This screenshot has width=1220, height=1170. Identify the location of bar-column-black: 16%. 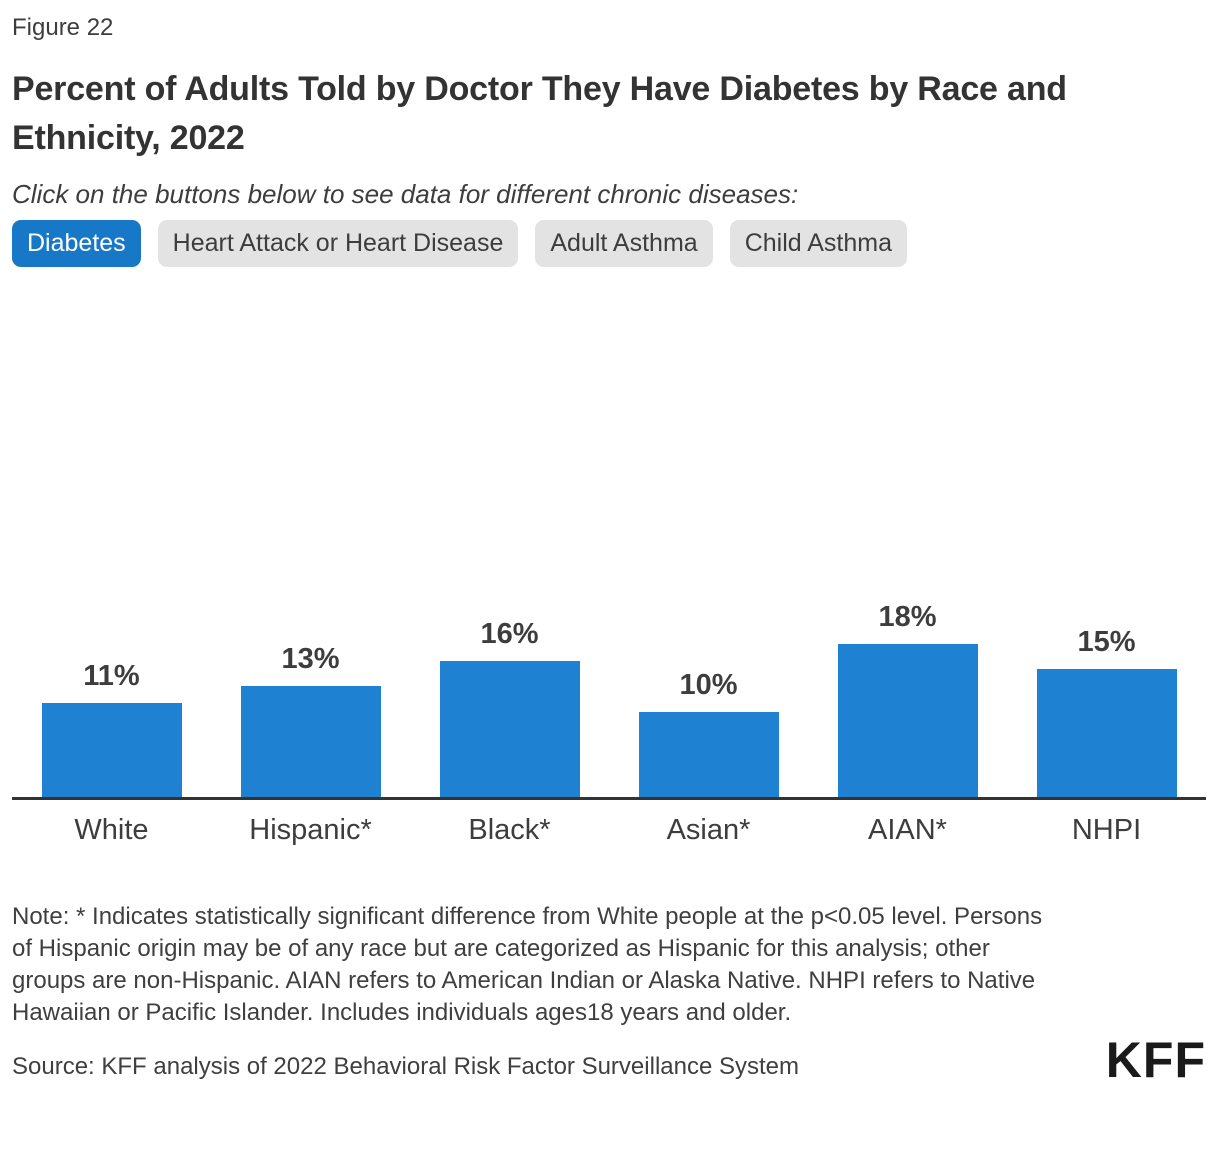
(509, 708).